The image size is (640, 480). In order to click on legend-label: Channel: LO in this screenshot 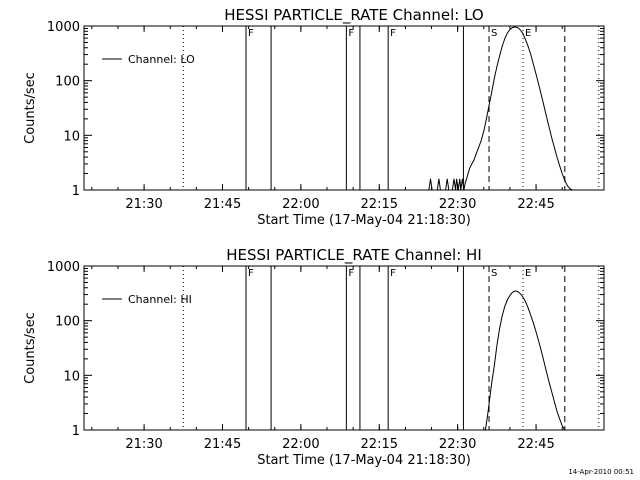, I will do `click(161, 59)`.